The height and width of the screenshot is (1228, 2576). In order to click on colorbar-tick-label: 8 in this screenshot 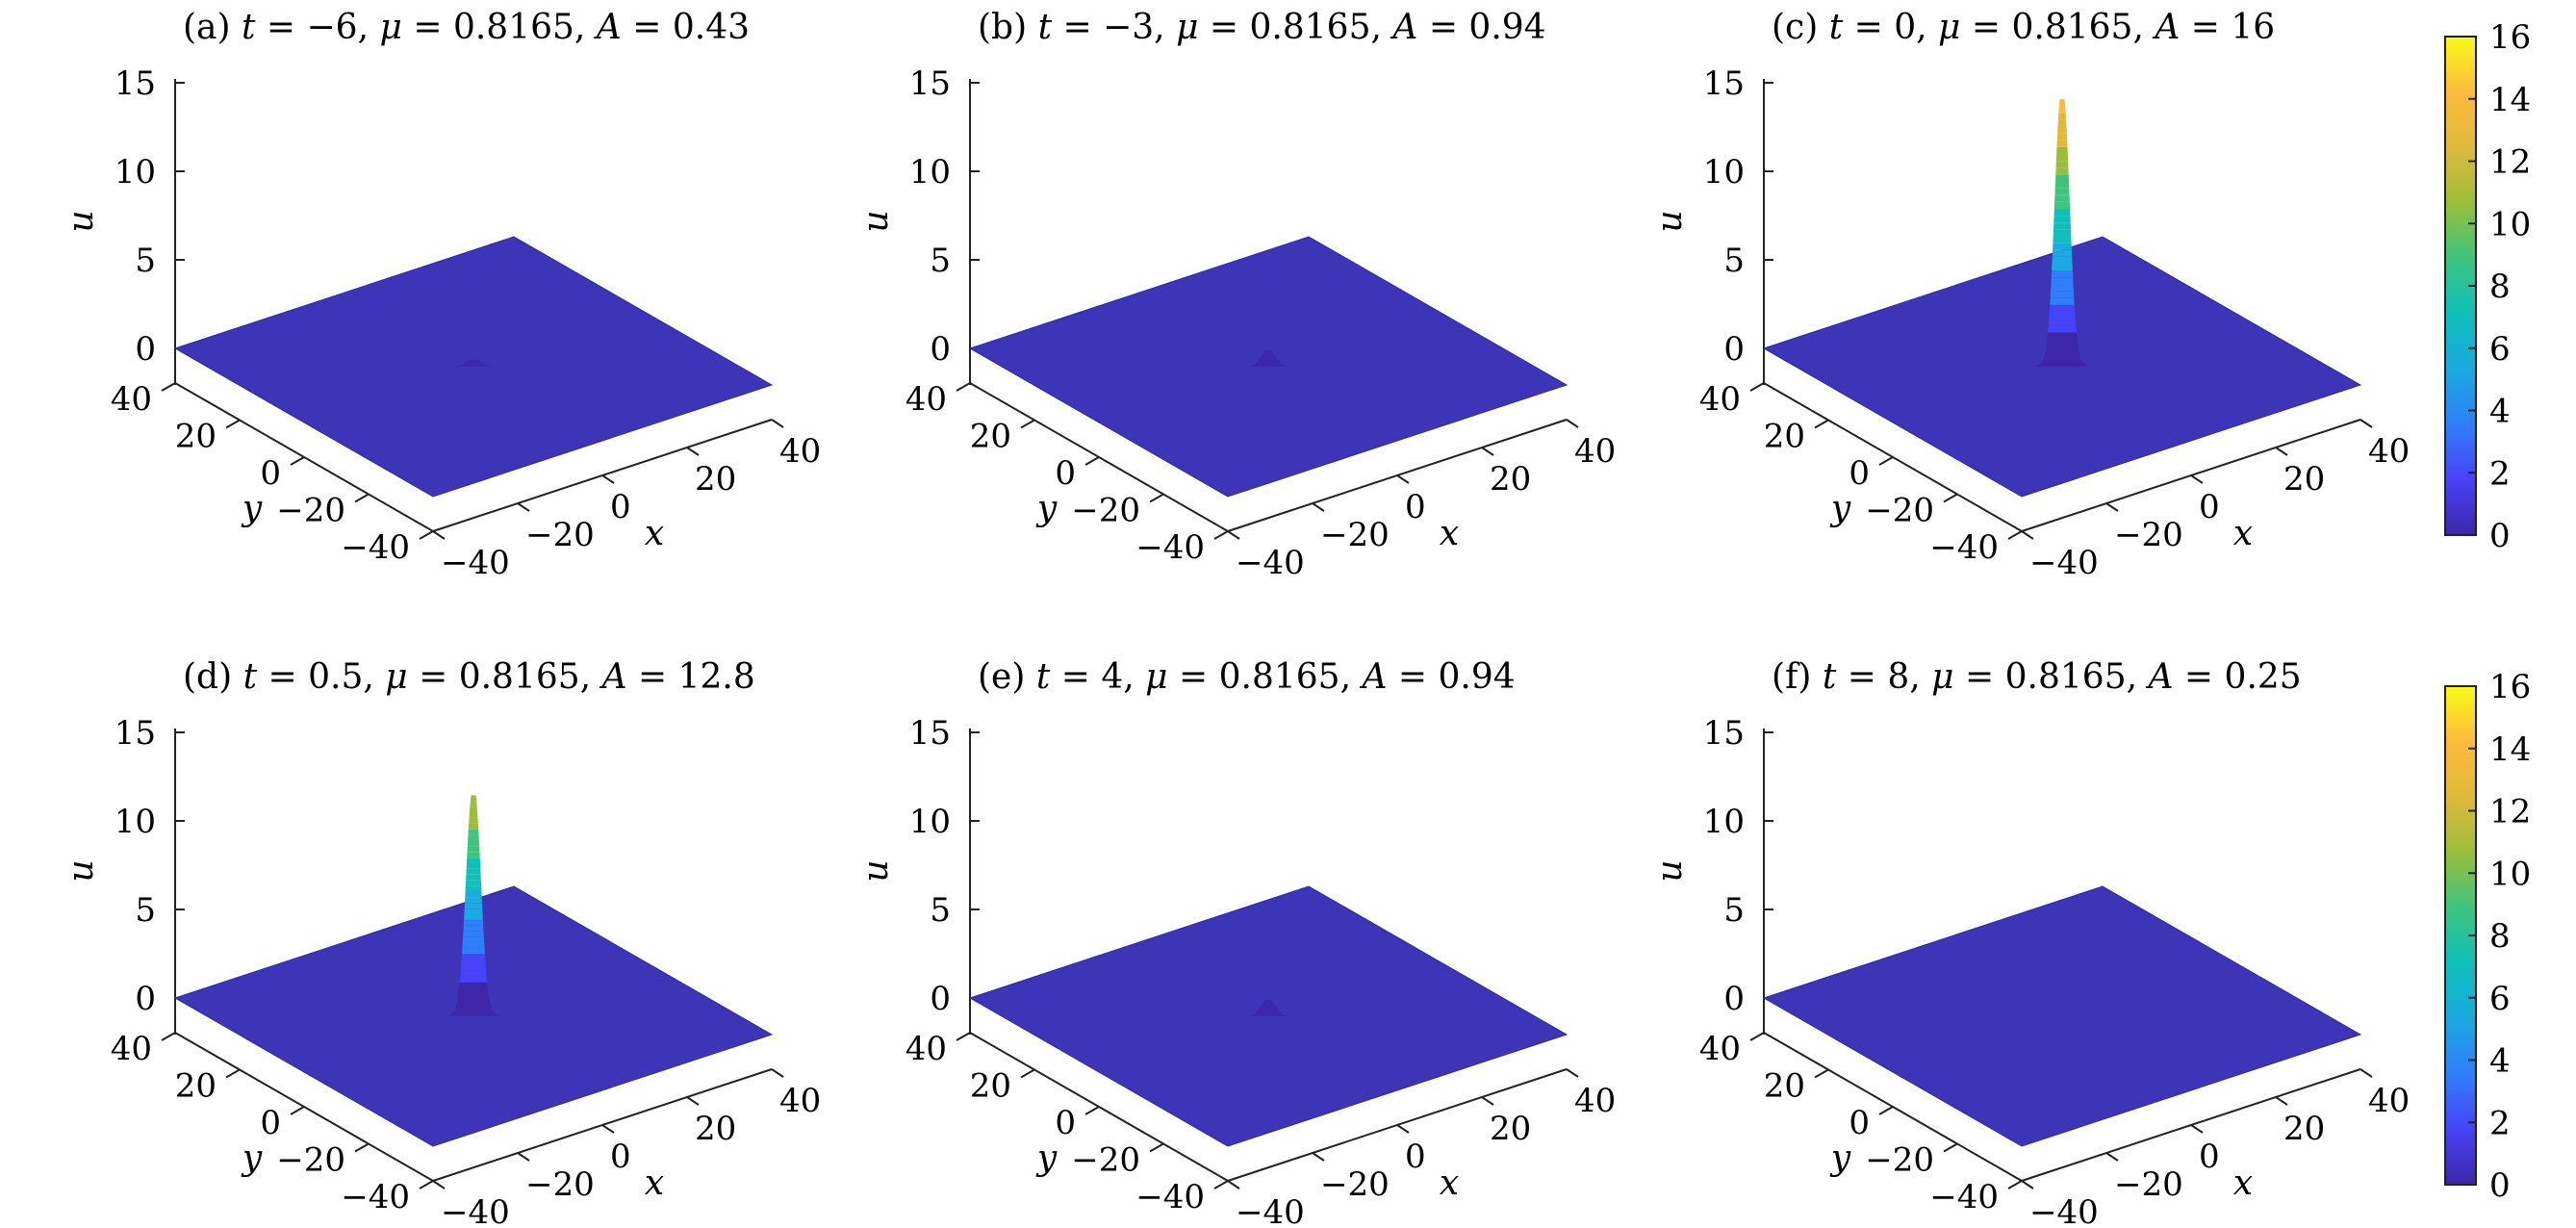, I will do `click(2500, 287)`.